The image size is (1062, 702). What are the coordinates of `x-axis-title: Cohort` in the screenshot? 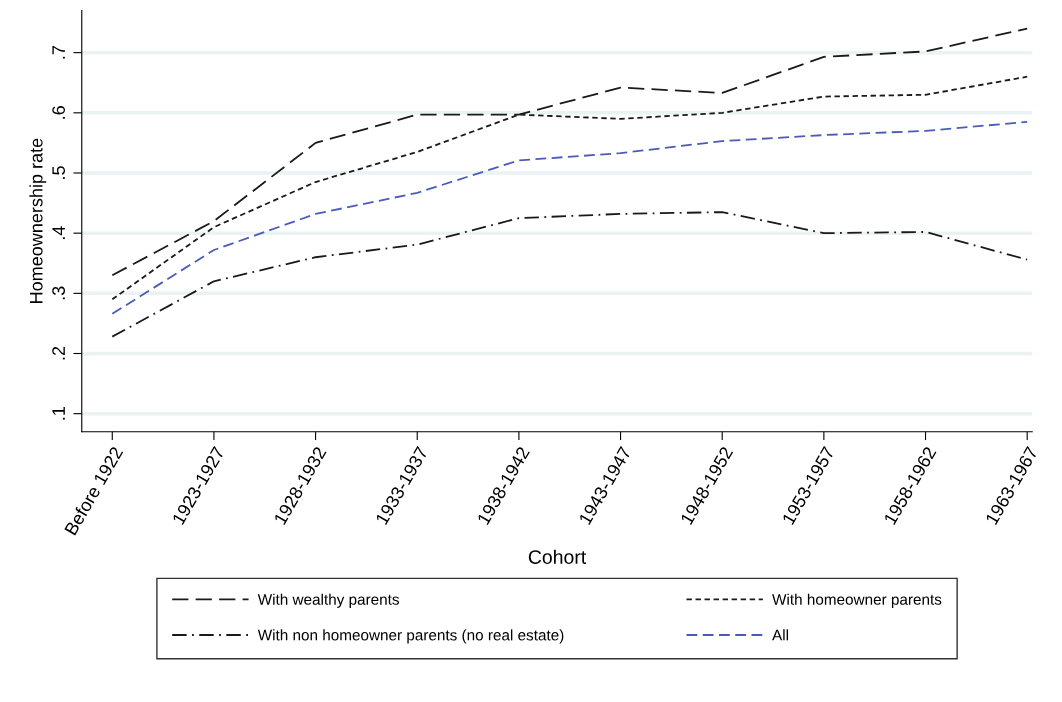 It's located at (557, 556).